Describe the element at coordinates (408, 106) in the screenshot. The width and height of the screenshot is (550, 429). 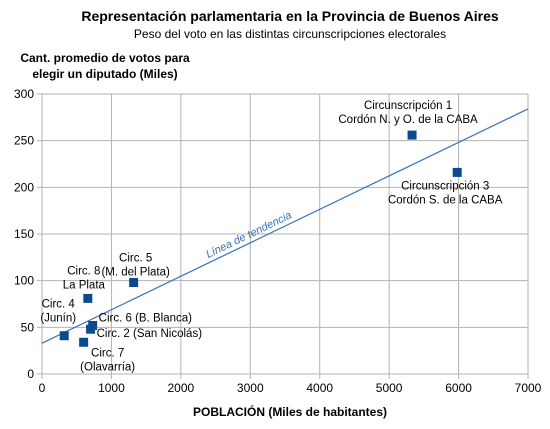
I see `data-point-label: Circunscripción 1` at that location.